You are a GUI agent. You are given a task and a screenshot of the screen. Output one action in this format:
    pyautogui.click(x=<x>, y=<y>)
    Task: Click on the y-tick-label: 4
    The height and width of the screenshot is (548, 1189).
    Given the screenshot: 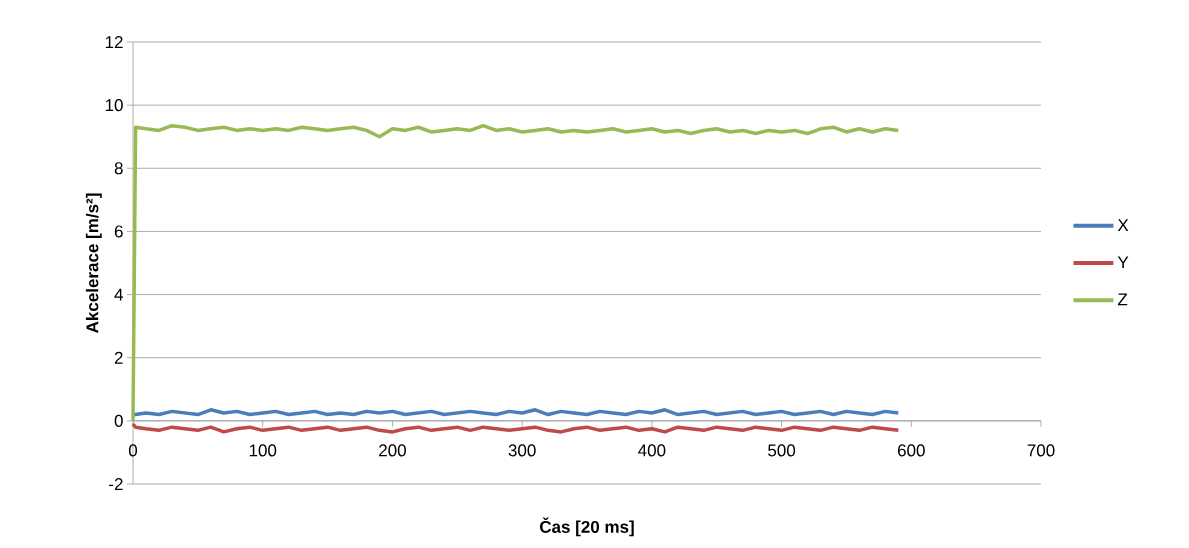 What is the action you would take?
    pyautogui.click(x=118, y=294)
    